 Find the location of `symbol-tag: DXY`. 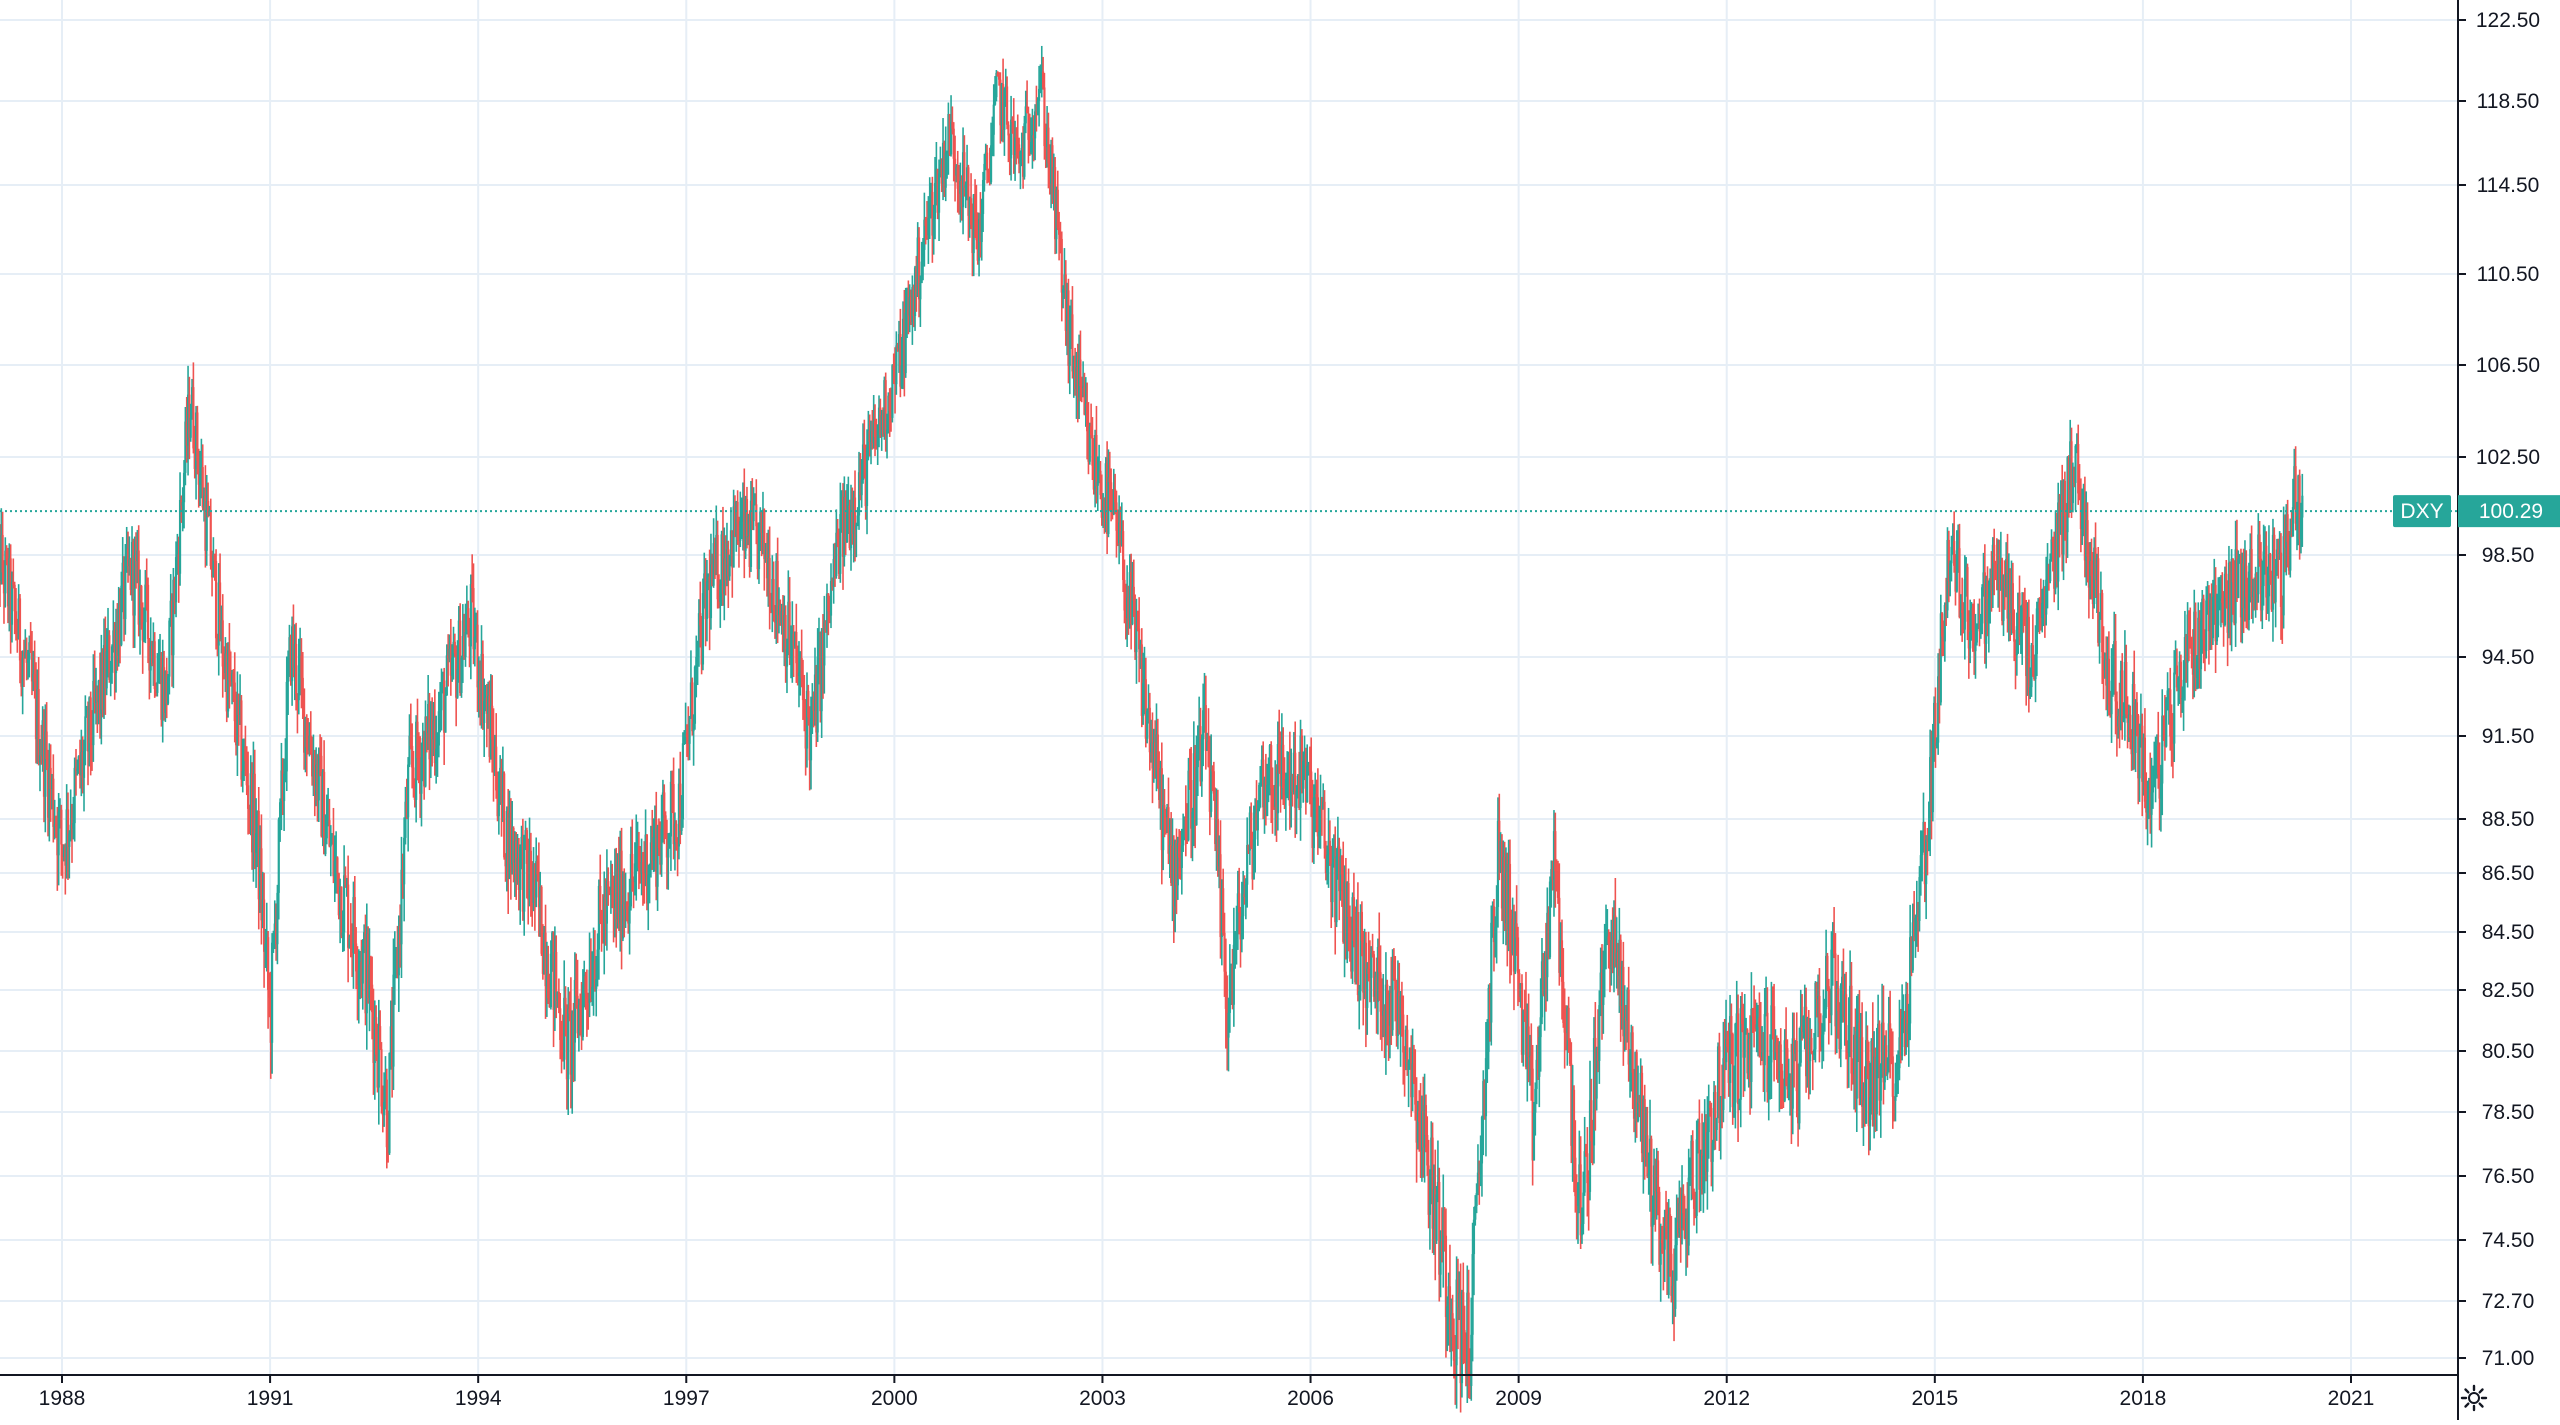

symbol-tag: DXY is located at coordinates (2421, 511).